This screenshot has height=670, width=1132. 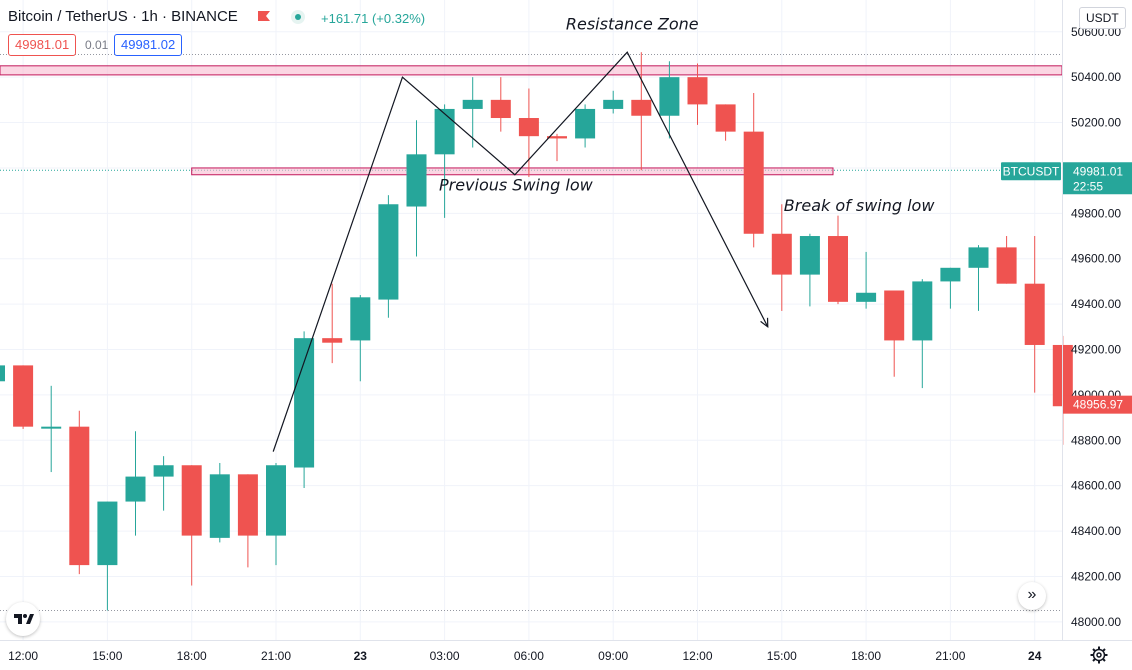 I want to click on symbol-title: Bitcoin / TetherUS · 1h · BINANCE, so click(x=123, y=16).